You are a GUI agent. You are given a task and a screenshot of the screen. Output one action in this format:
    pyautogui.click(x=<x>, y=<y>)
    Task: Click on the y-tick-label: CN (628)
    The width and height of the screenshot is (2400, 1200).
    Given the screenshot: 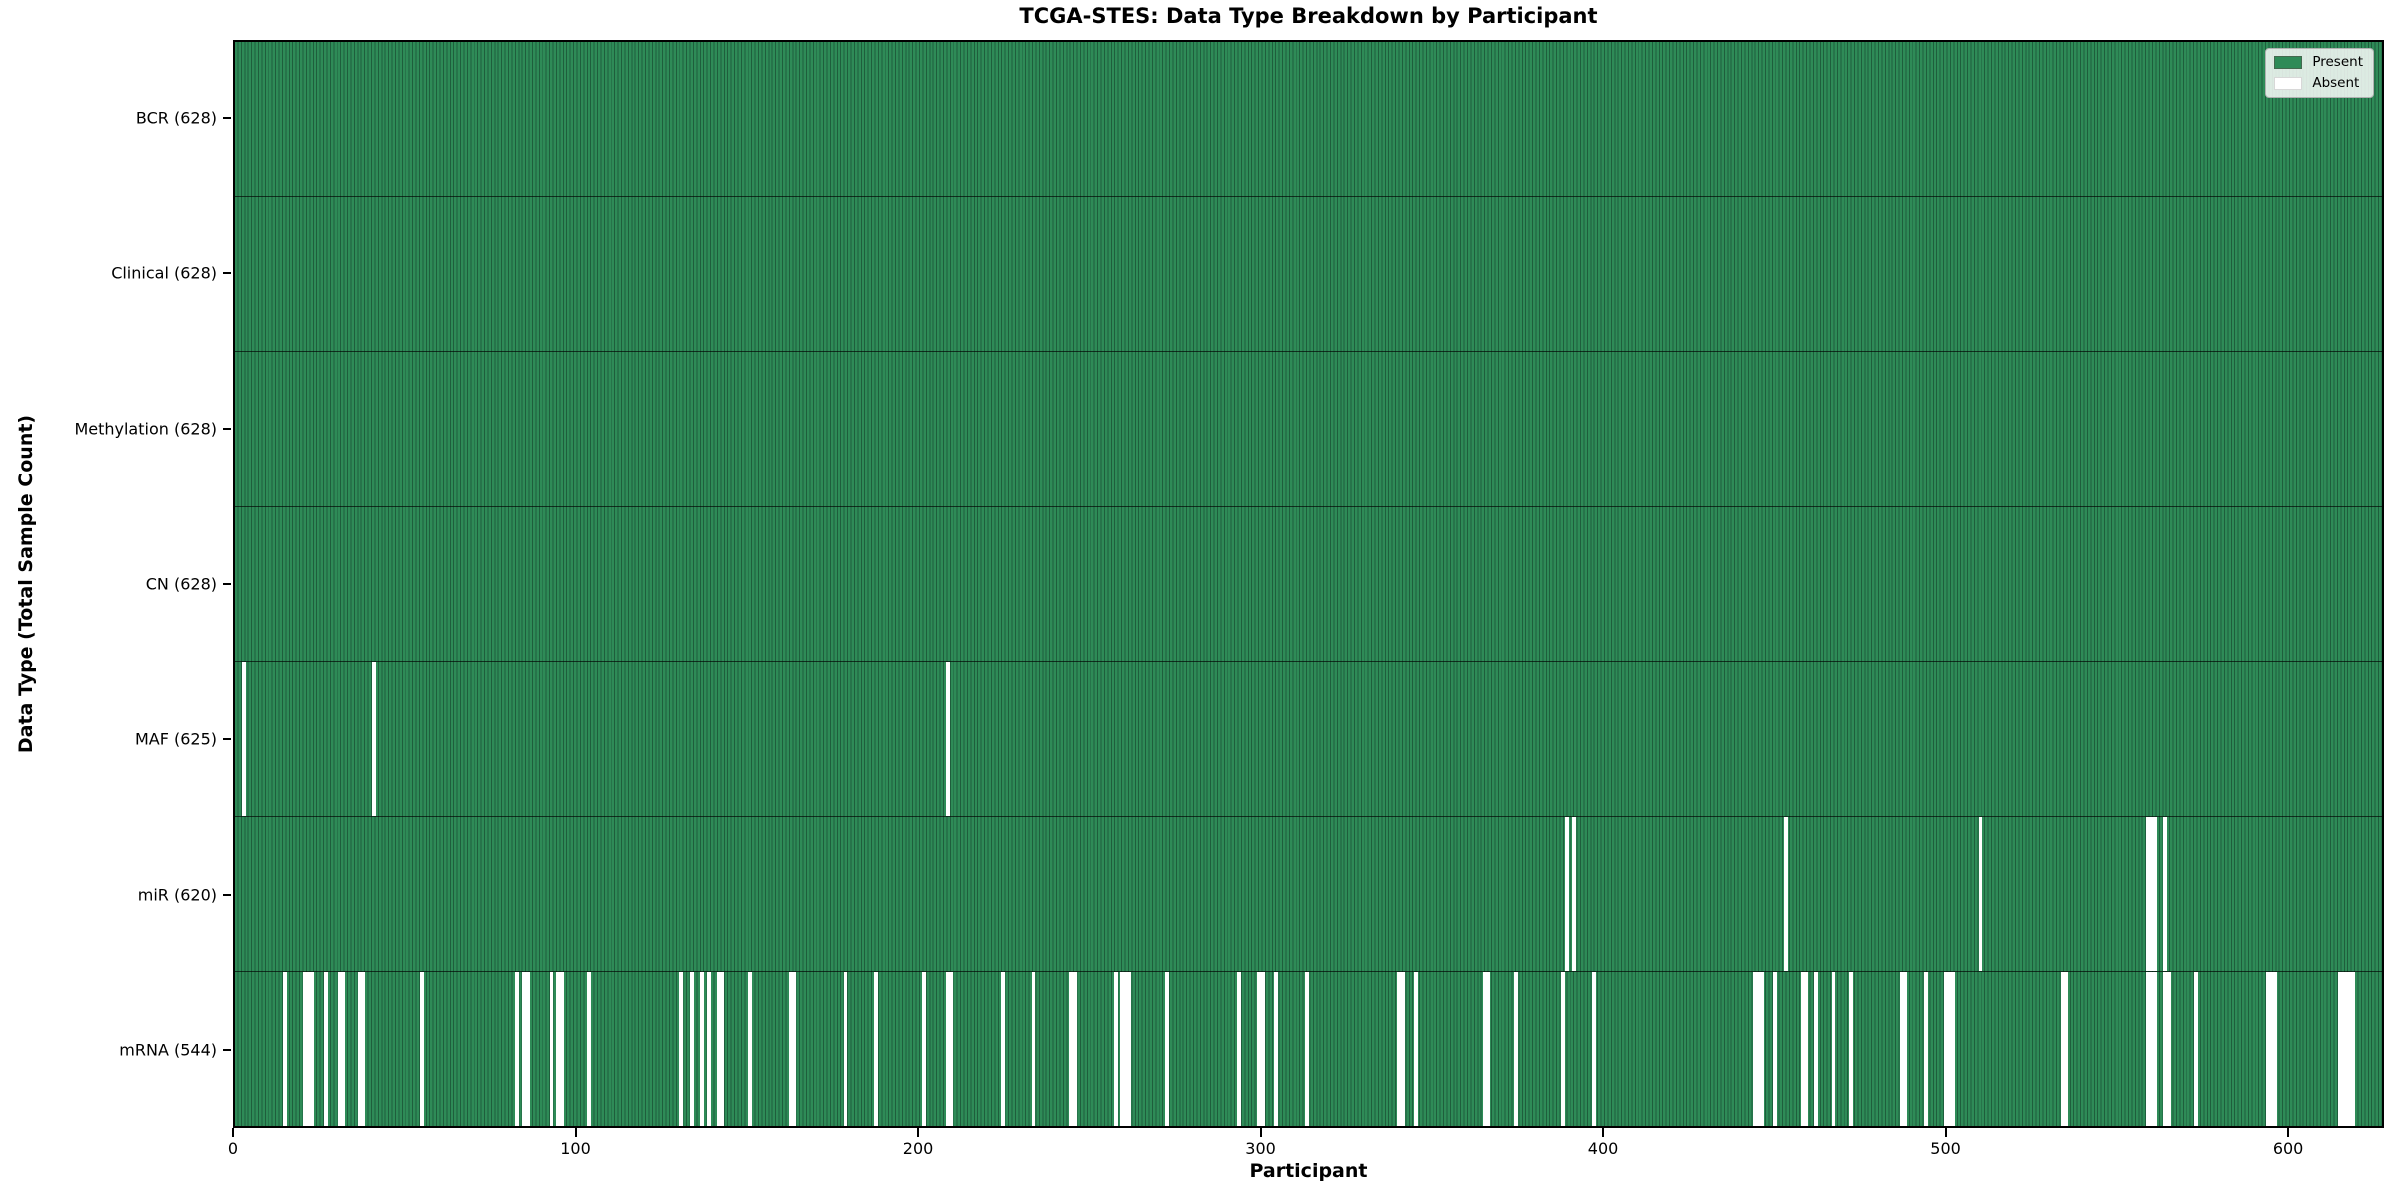 What is the action you would take?
    pyautogui.click(x=181, y=584)
    